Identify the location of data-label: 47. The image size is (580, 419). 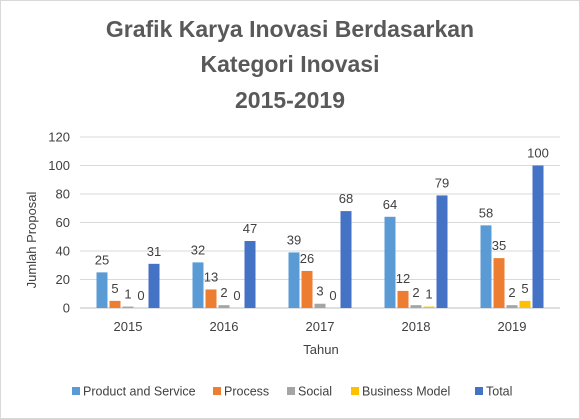
(250, 228).